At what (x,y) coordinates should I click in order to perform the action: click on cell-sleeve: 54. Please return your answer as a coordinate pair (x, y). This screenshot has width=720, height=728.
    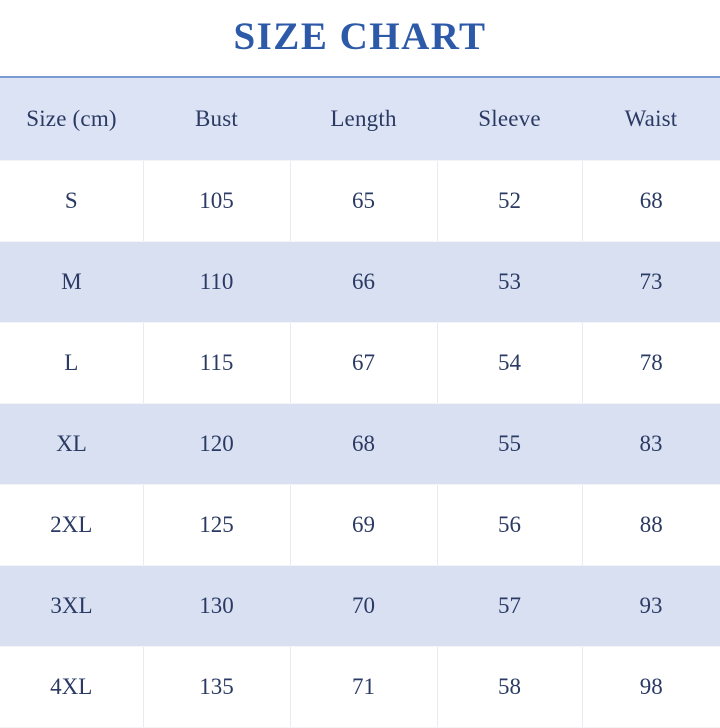
    Looking at the image, I should click on (509, 363).